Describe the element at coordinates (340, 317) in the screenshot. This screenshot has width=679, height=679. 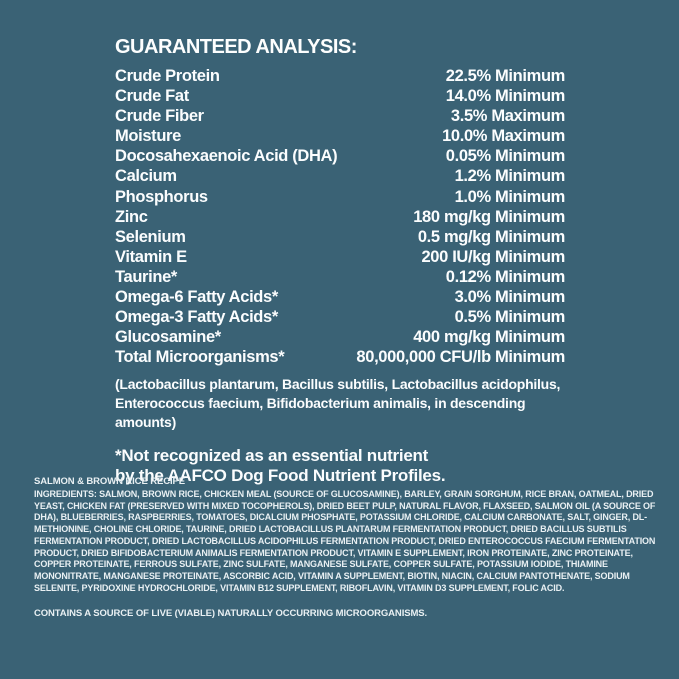
I see `ga-row: Omega-3 Fatty Acids* 0.5% Minimum` at that location.